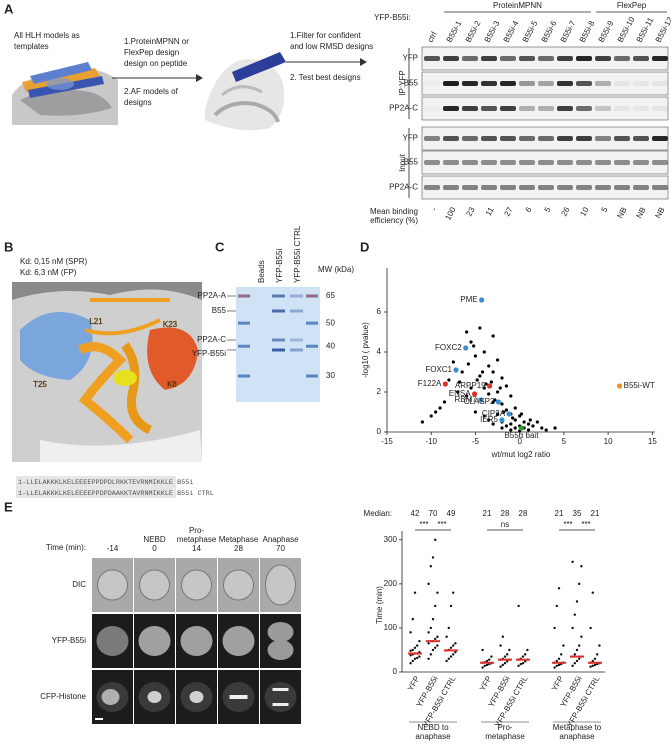 This screenshot has height=745, width=671. I want to click on x-tick-label: 15, so click(652, 441).